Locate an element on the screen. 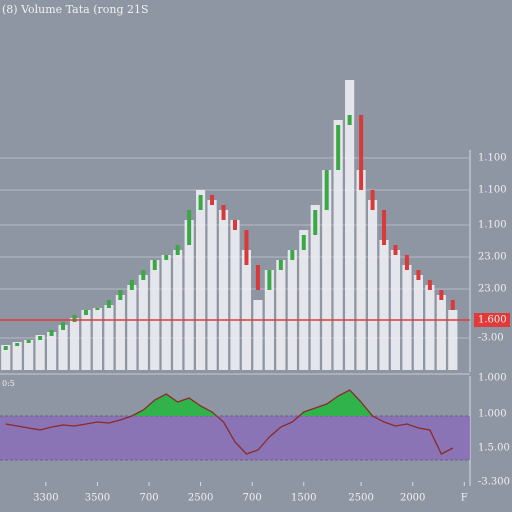 This screenshot has height=512, width=512. x-tick-label: 3300 is located at coordinates (45, 498).